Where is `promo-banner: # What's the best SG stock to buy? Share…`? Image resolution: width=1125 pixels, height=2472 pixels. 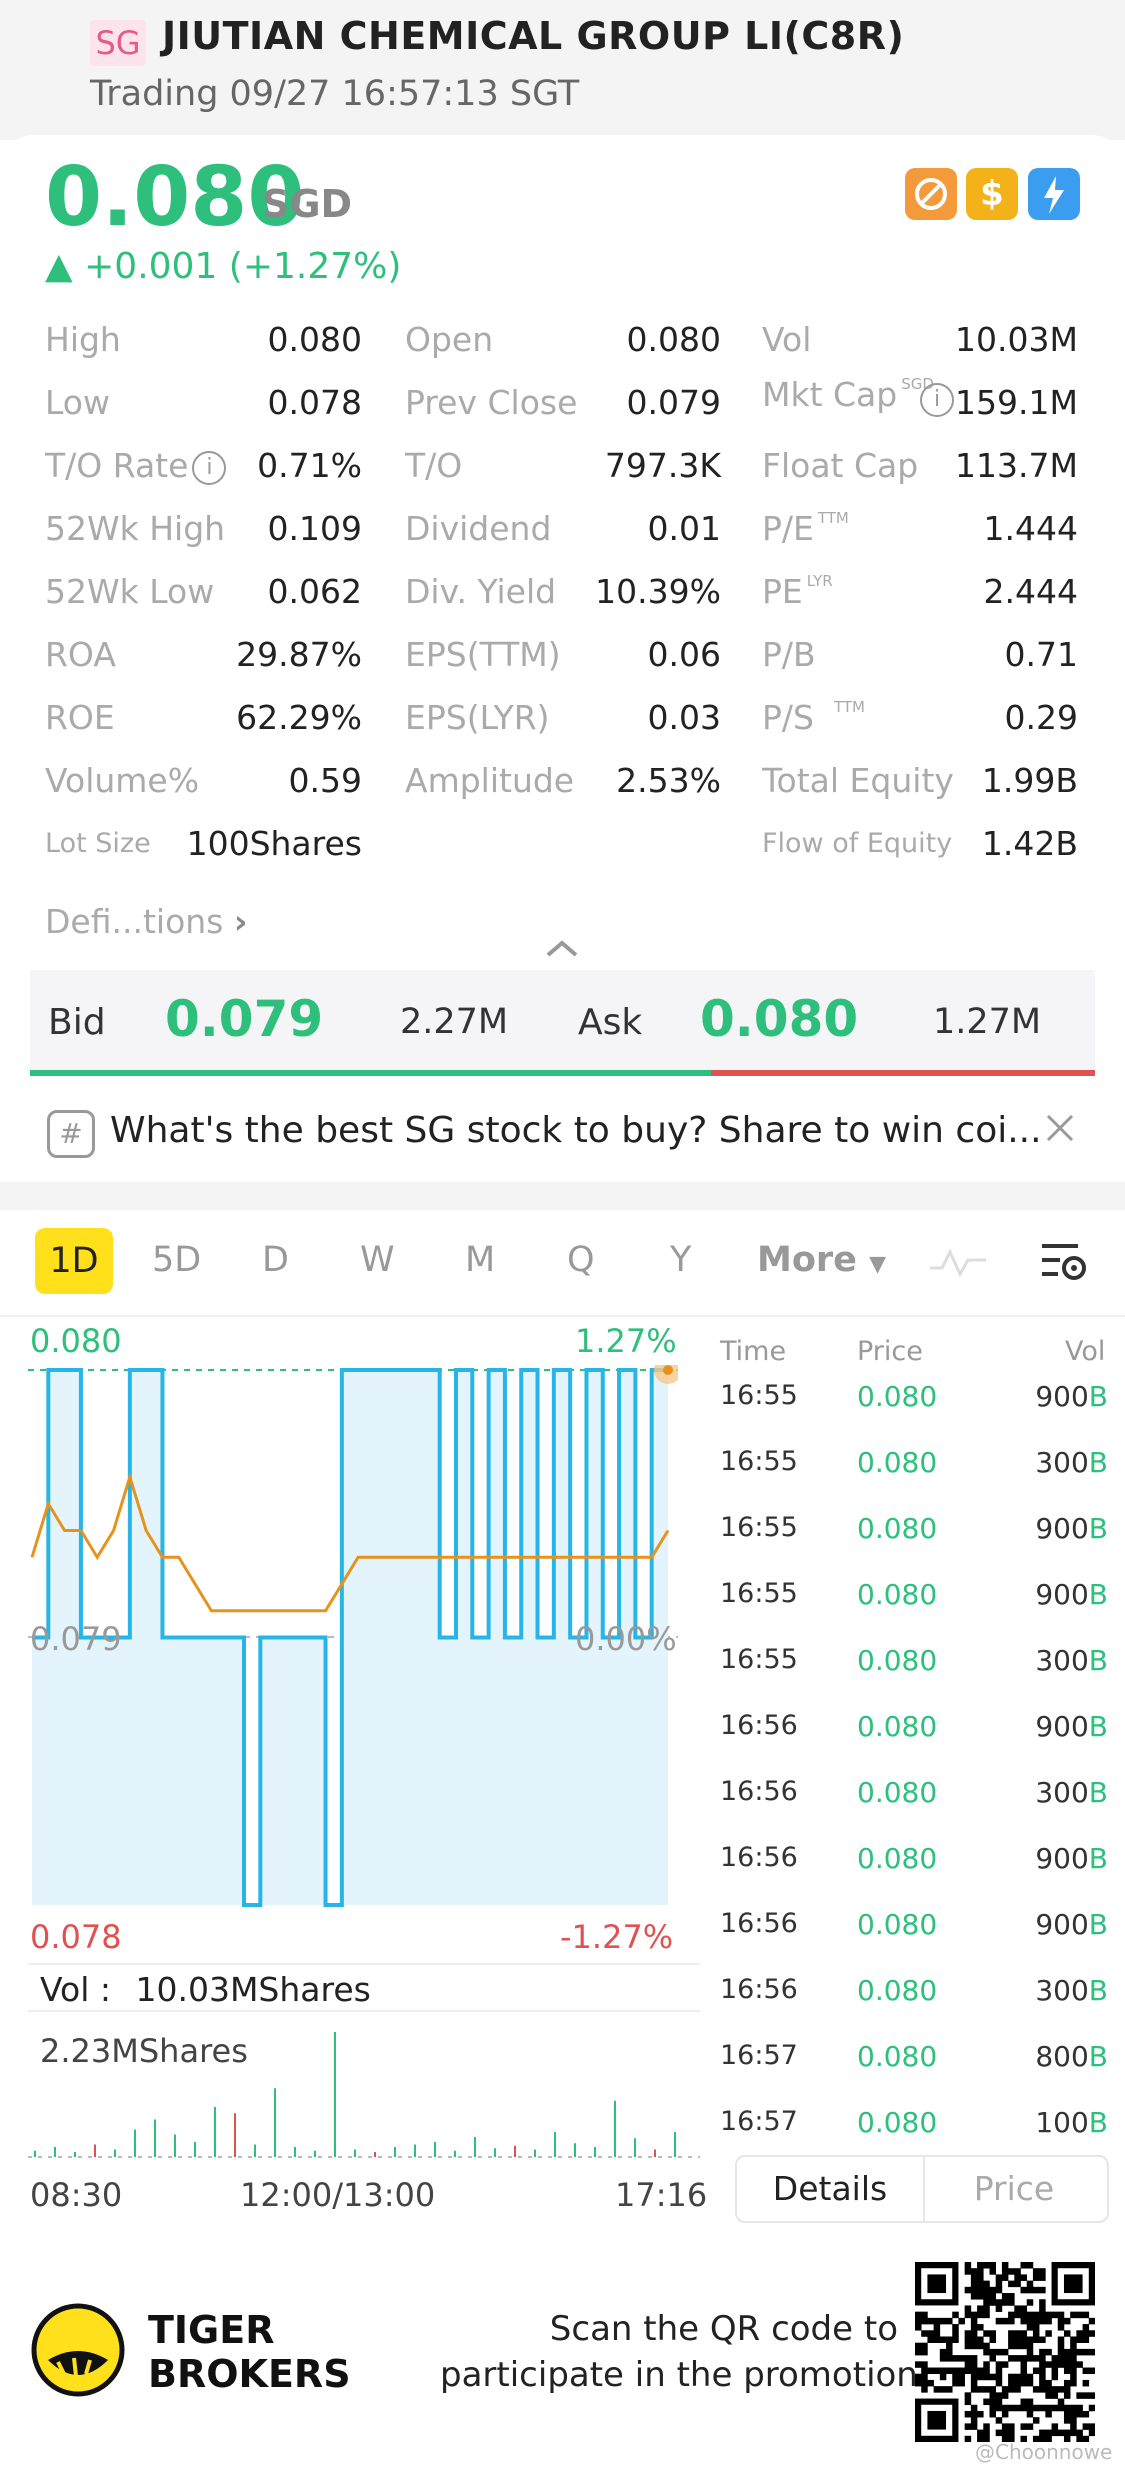 promo-banner: # What's the best SG stock to buy? Share… is located at coordinates (562, 1140).